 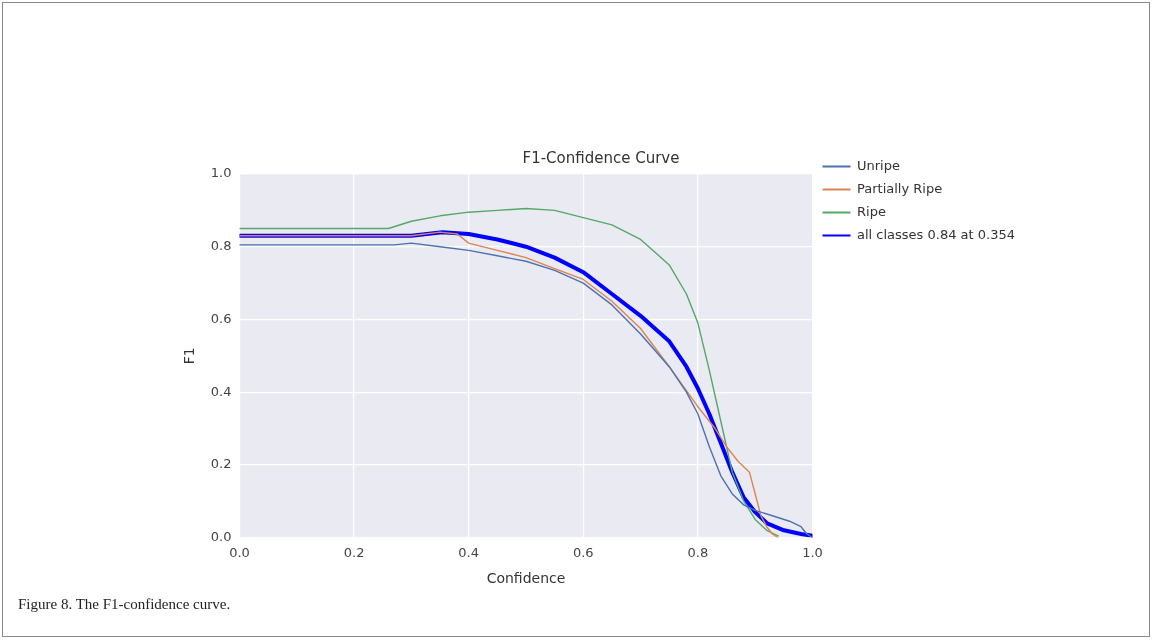 I want to click on y-axis-title: F1, so click(x=189, y=356).